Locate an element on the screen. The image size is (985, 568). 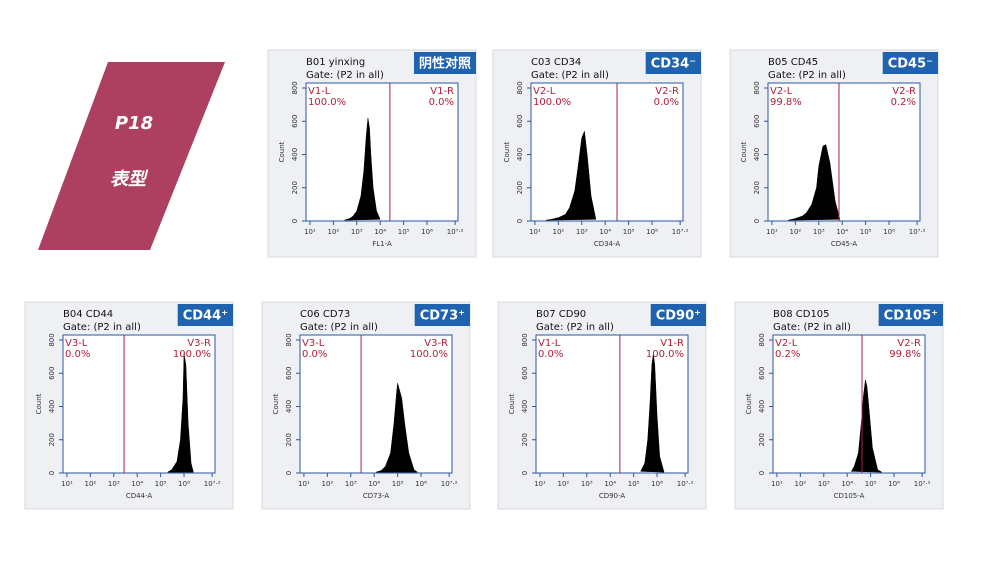
title-banner is located at coordinates (131, 156).